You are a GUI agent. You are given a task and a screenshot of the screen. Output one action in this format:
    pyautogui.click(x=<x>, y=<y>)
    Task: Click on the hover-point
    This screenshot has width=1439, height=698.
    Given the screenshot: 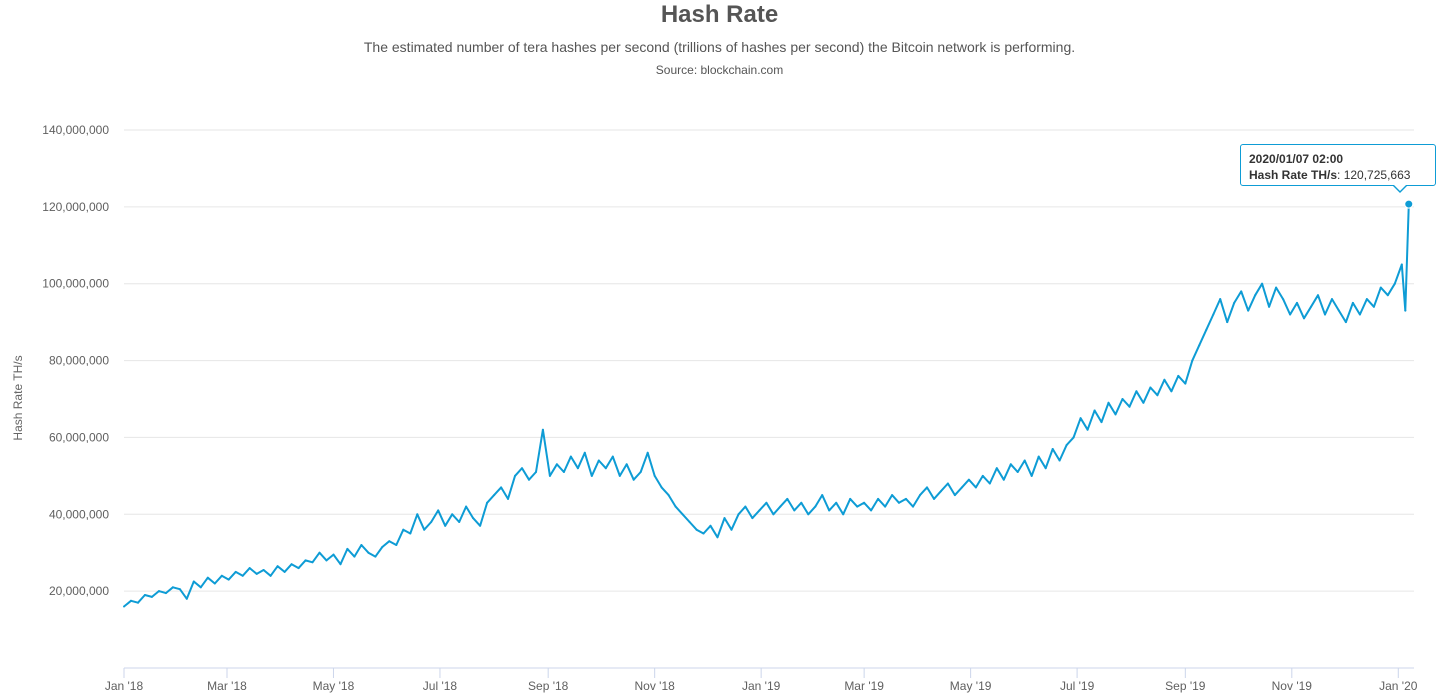 What is the action you would take?
    pyautogui.click(x=1409, y=204)
    